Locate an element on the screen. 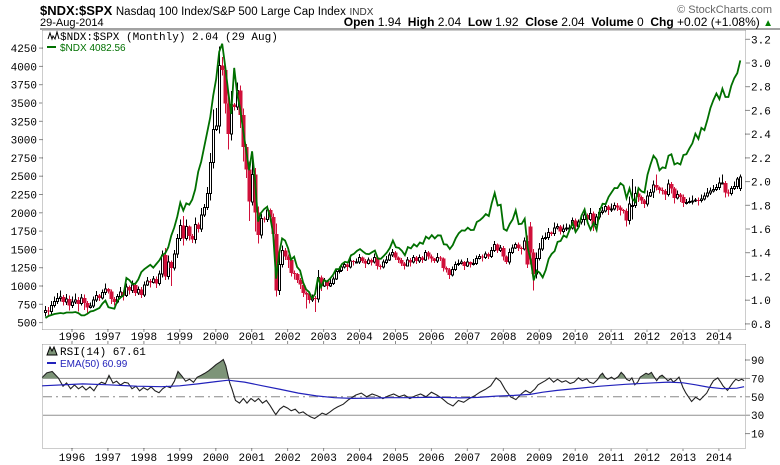 The width and height of the screenshot is (780, 465). svg-text: 2250 is located at coordinates (24, 197).